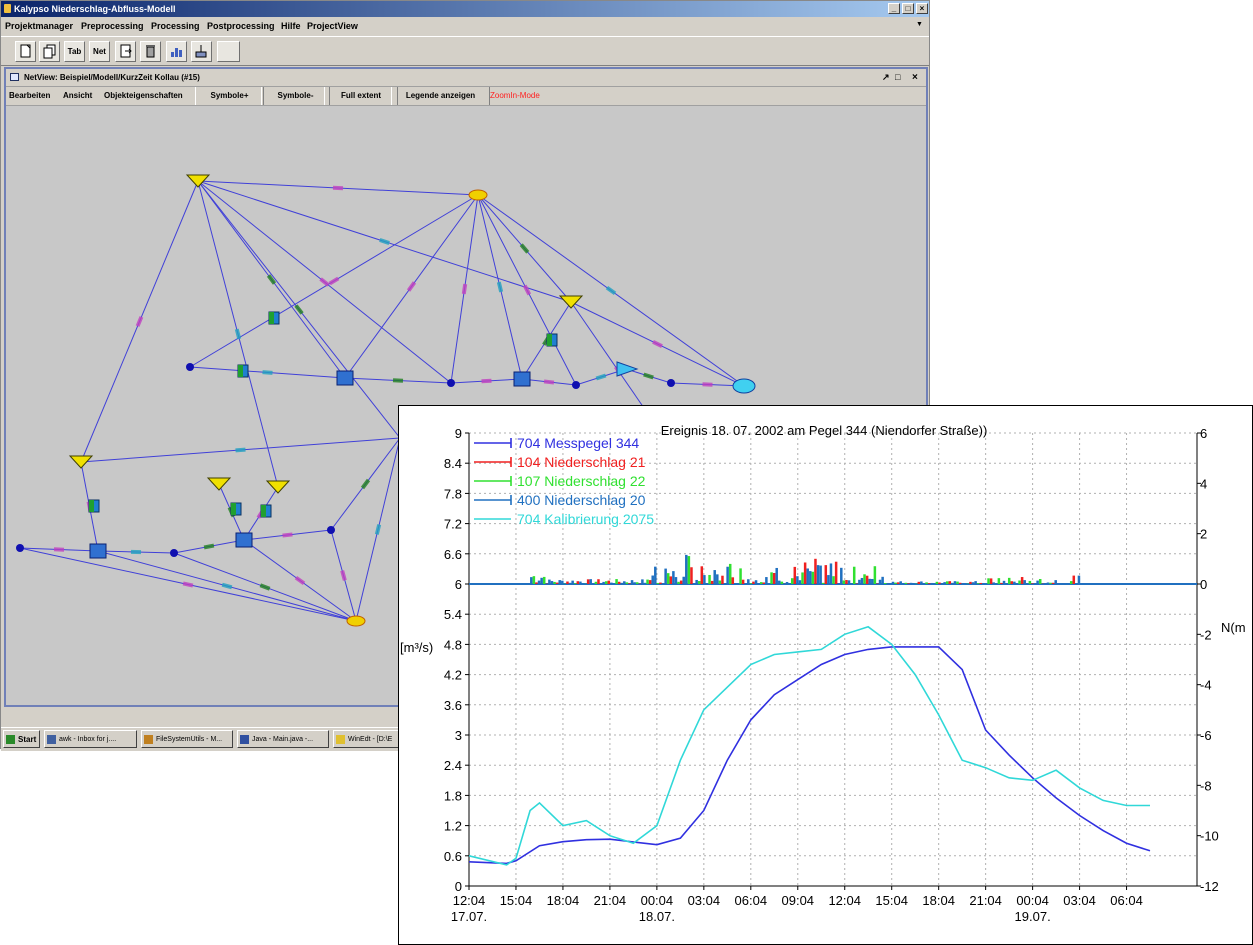  I want to click on tab-button: Tab, so click(74, 51).